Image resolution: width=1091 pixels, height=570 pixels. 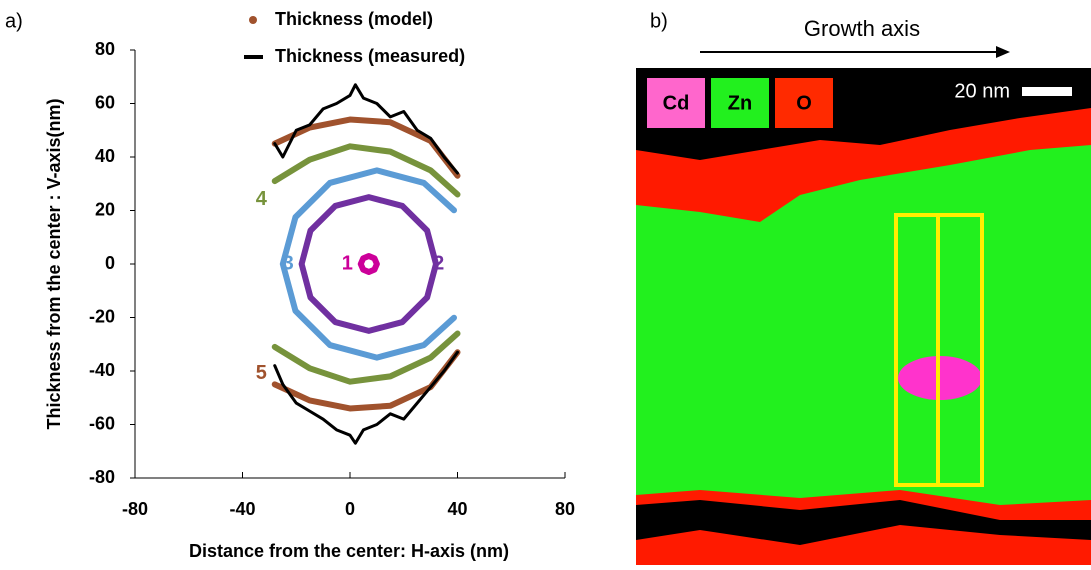 What do you see at coordinates (102, 316) in the screenshot?
I see `y-tick-label: -20` at bounding box center [102, 316].